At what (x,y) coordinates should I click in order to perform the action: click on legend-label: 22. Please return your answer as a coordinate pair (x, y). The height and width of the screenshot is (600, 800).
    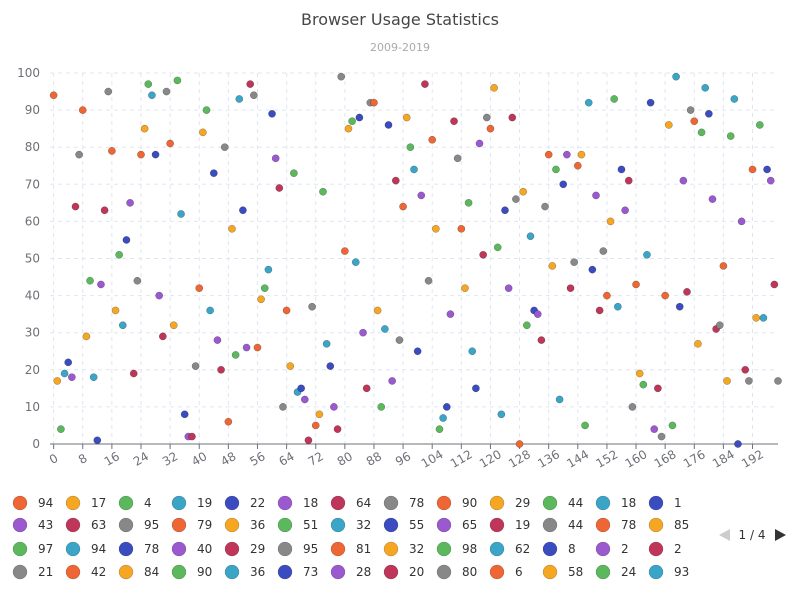
    Looking at the image, I should click on (257, 503).